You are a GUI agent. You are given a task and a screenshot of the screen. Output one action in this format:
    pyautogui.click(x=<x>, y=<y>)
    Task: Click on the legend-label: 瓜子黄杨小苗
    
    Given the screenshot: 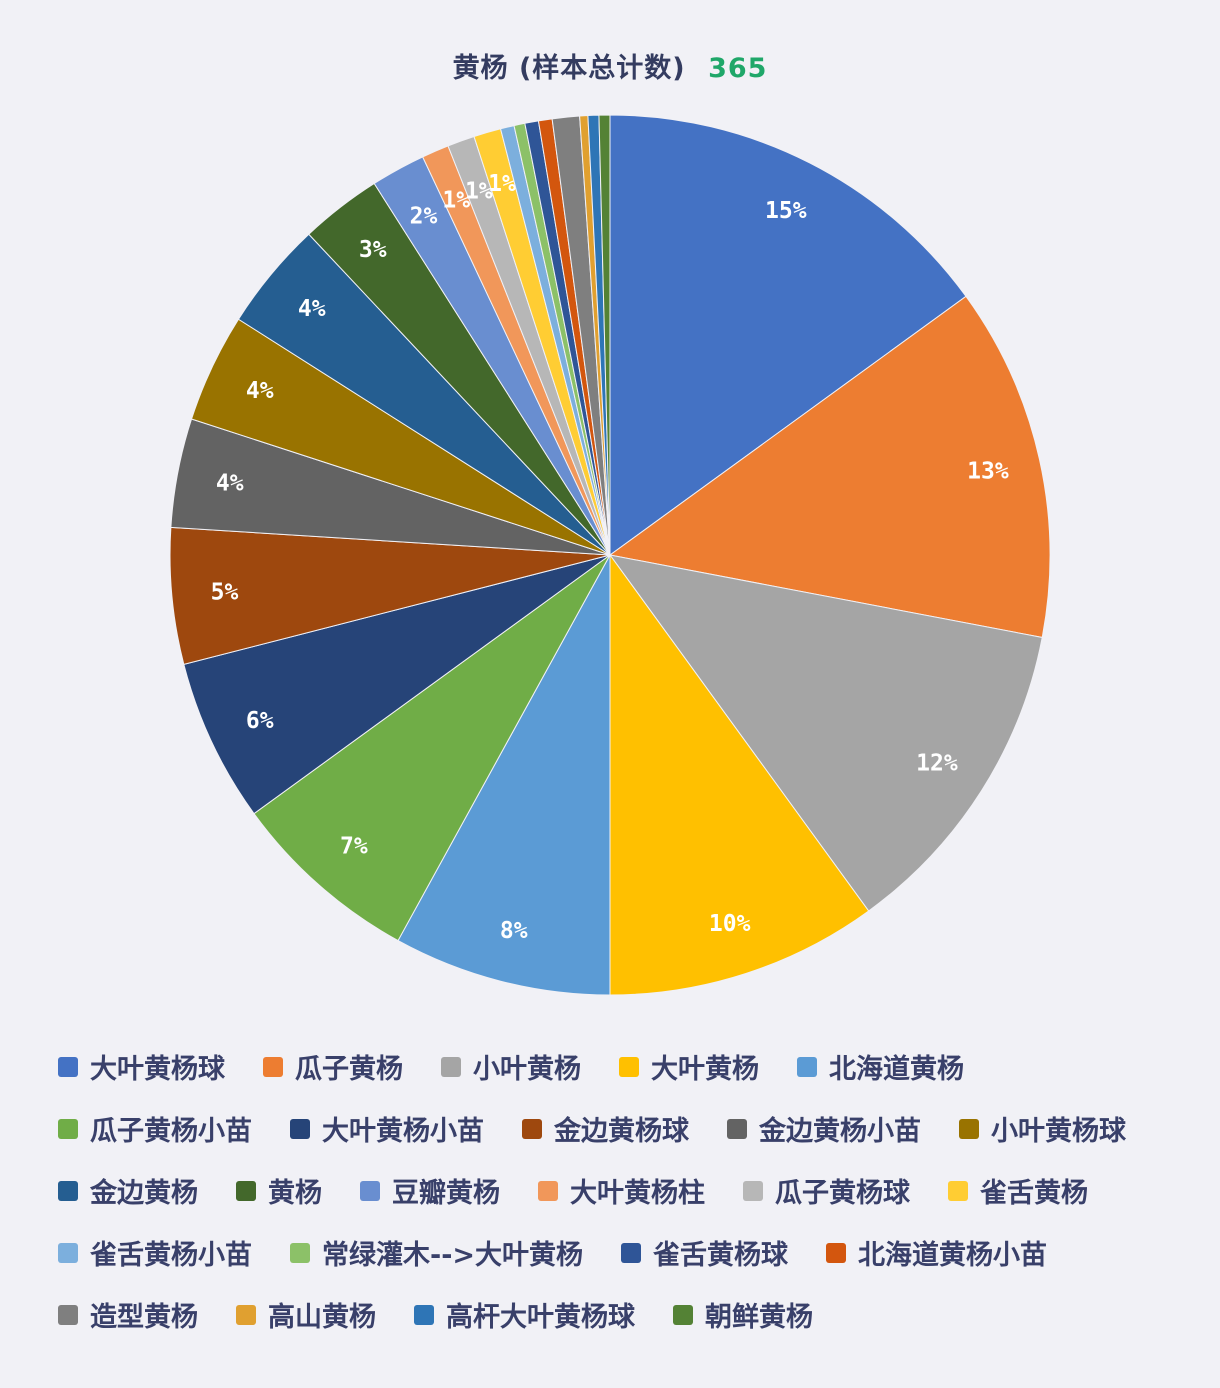 What is the action you would take?
    pyautogui.click(x=171, y=1131)
    